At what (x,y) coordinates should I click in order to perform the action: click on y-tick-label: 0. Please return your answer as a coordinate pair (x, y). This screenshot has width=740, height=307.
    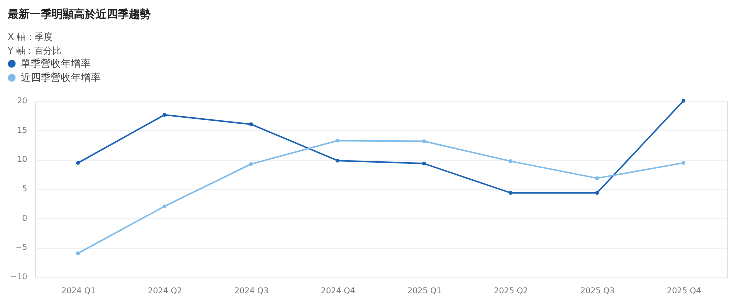
    Looking at the image, I should click on (25, 218).